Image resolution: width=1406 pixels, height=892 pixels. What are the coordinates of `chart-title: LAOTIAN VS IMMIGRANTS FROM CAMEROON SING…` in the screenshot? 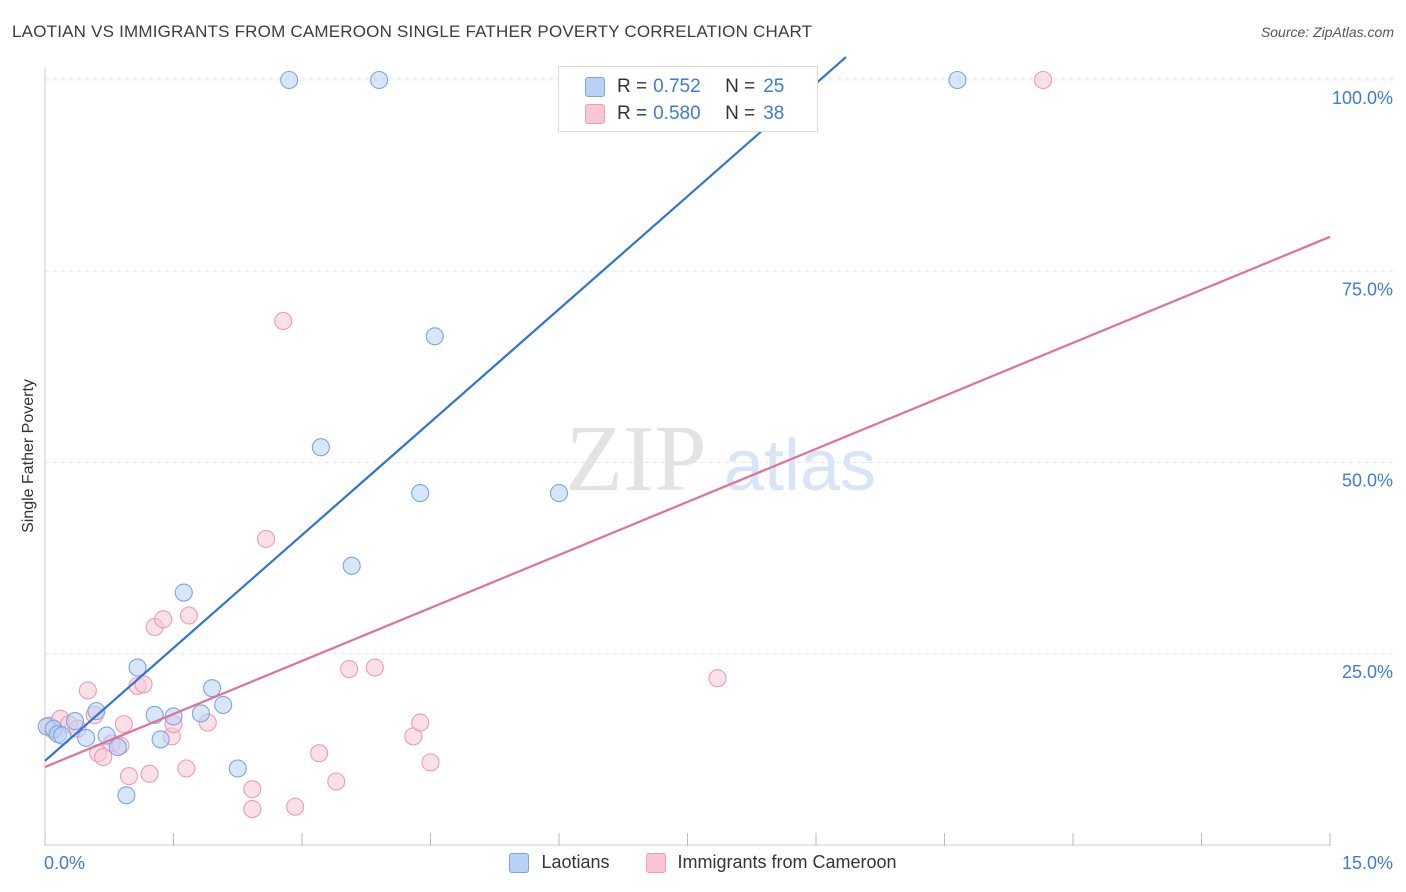 It's located at (412, 31).